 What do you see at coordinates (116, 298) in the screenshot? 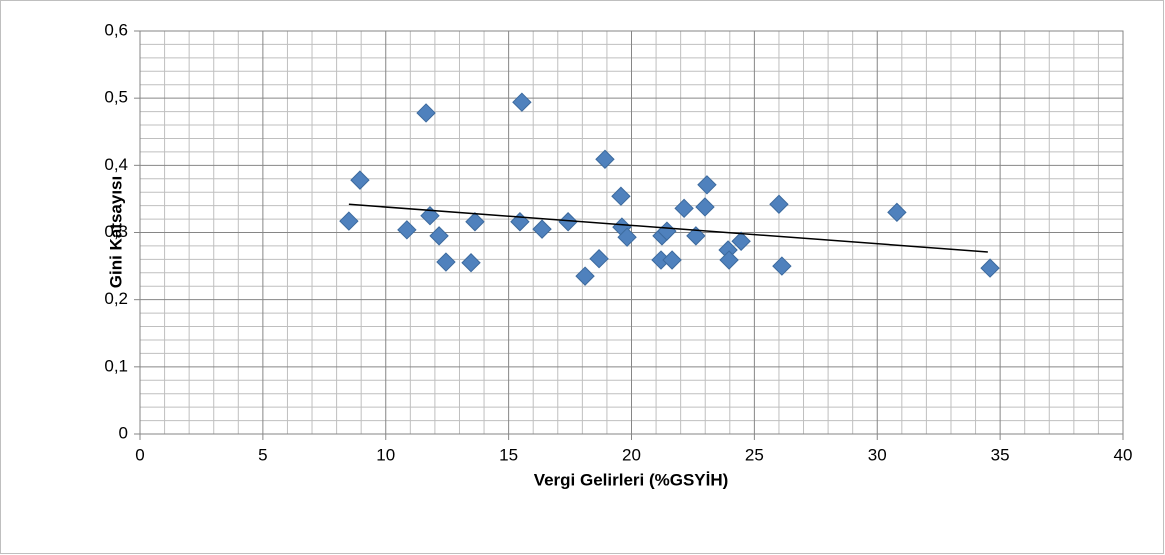
I see `y-tick-label: 0,2` at bounding box center [116, 298].